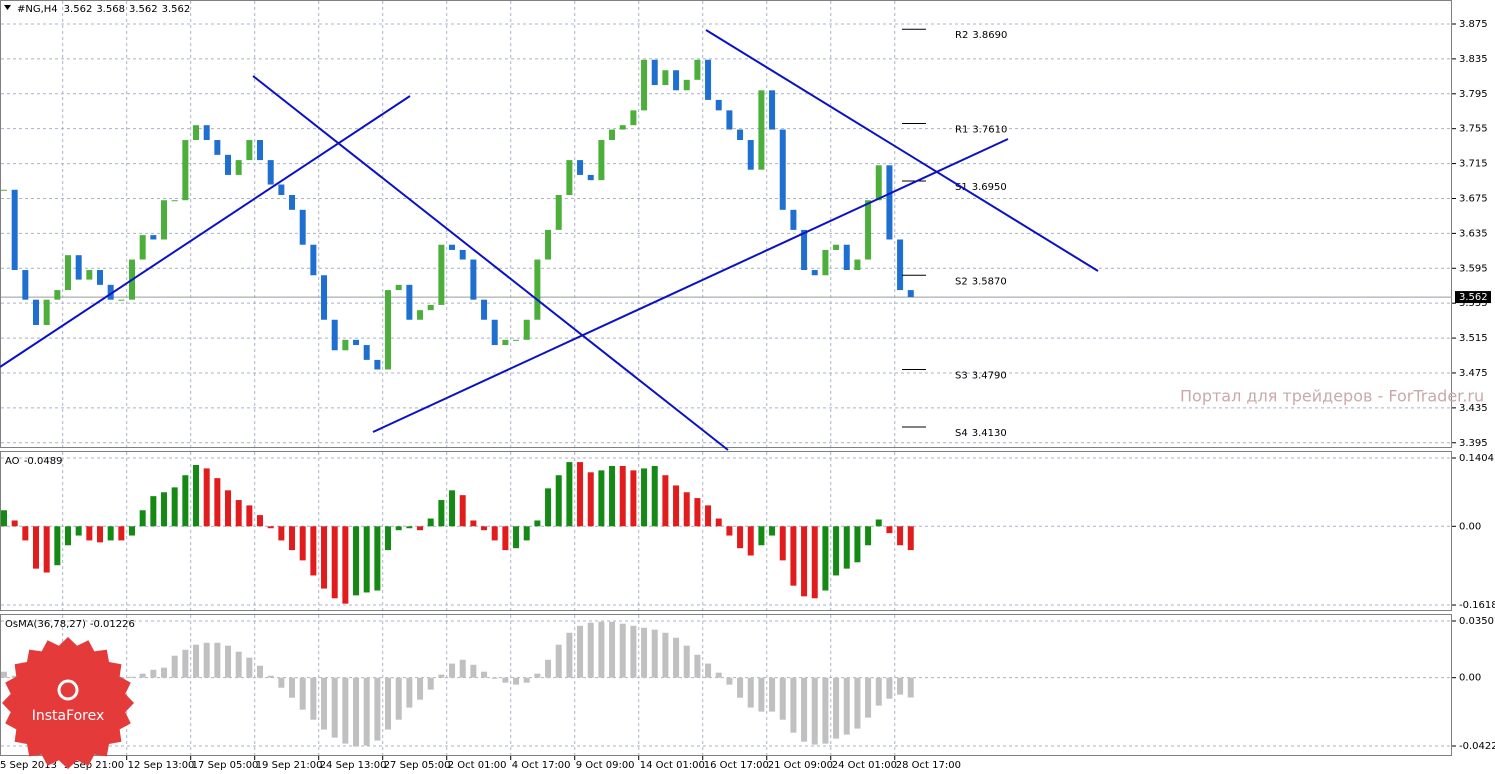 The height and width of the screenshot is (774, 1495). Describe the element at coordinates (981, 375) in the screenshot. I see `pivot-label: S3 3.4790` at that location.